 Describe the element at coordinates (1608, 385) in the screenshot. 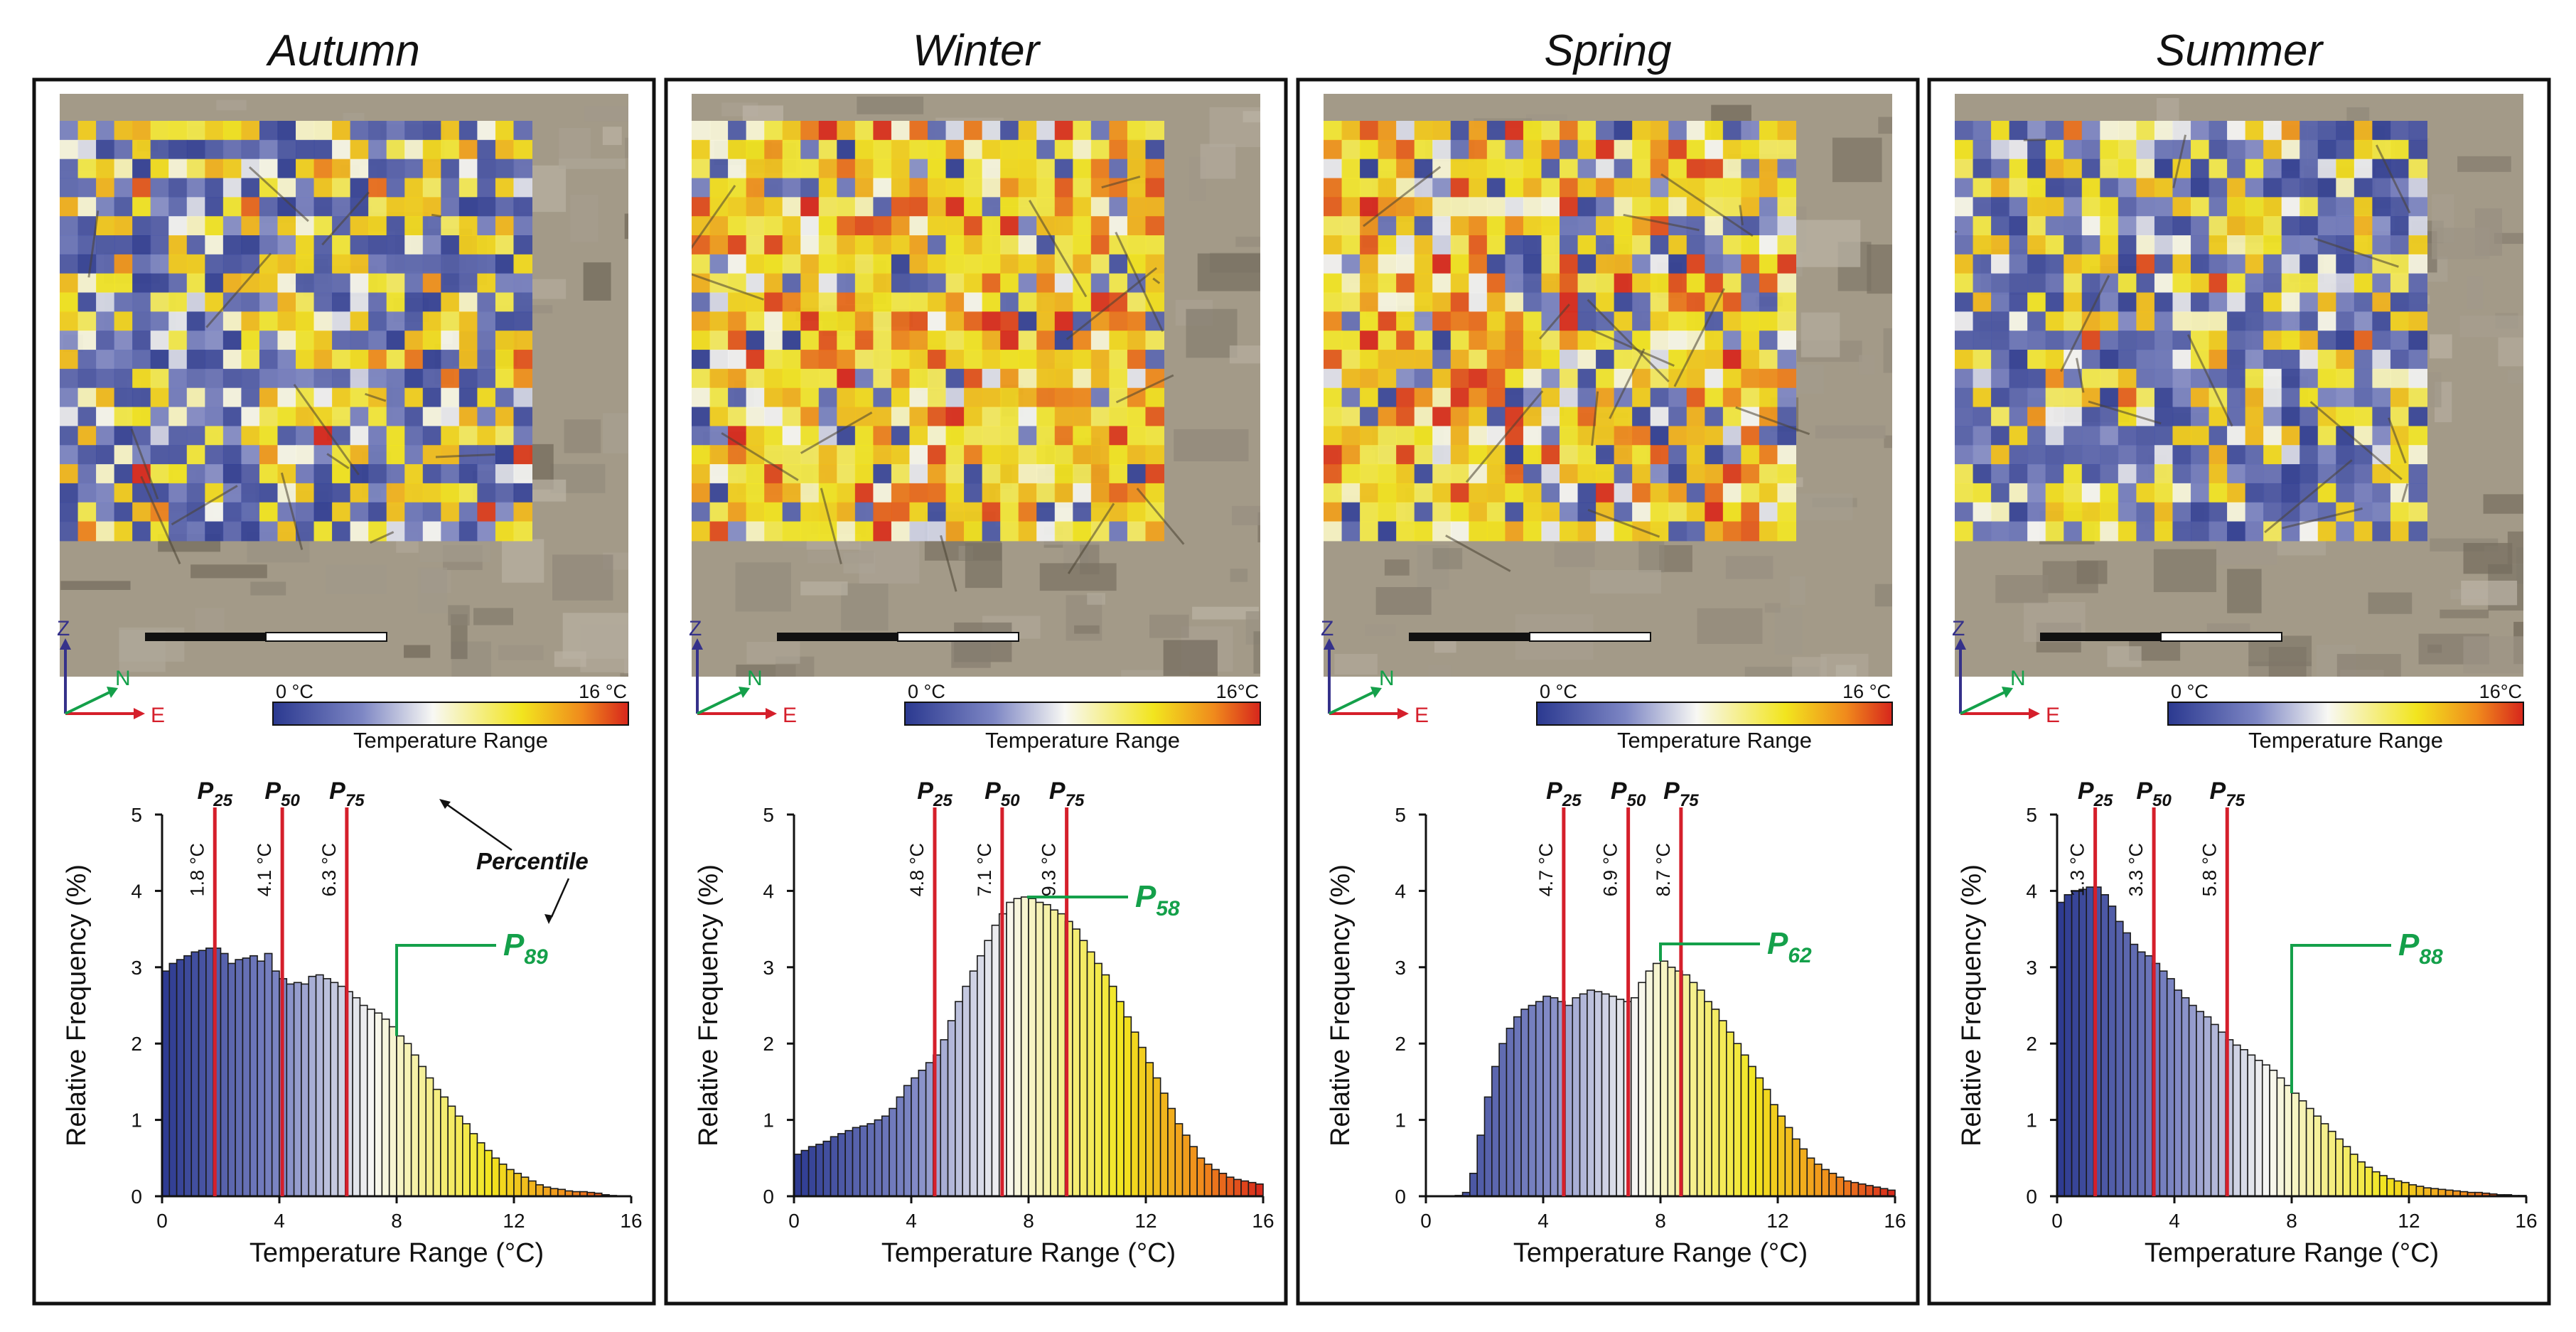

I see `thermal-map` at that location.